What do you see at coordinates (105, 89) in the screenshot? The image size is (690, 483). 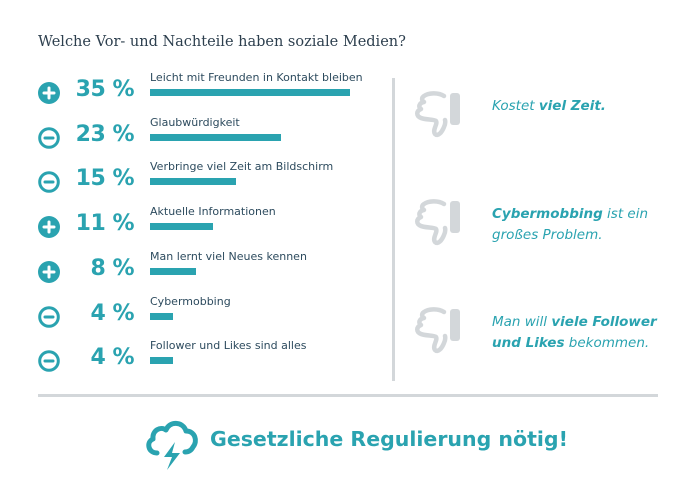 I see `value-label: 35 %` at bounding box center [105, 89].